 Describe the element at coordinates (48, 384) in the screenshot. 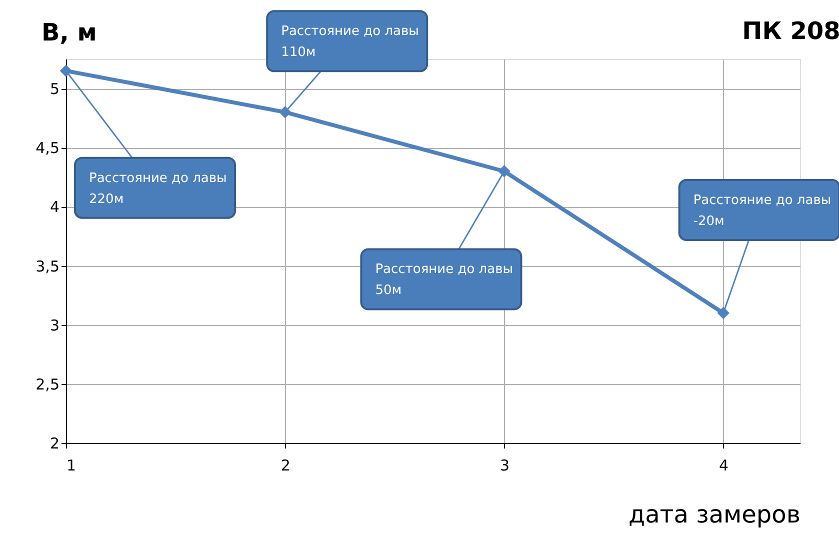

I see `y-tick-label: 2,5` at that location.